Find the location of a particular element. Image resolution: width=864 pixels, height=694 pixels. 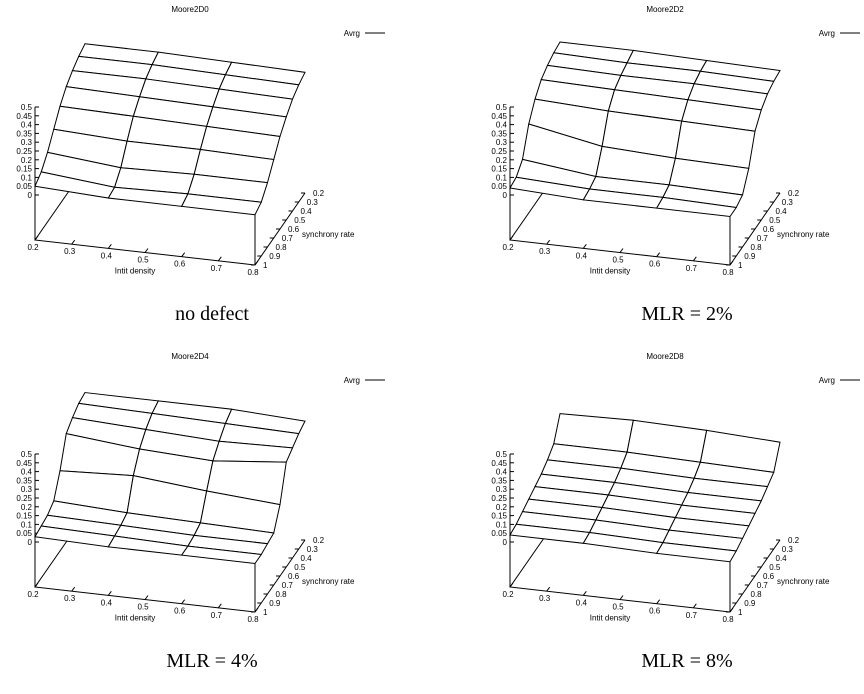

chart-title: Moore2D8 is located at coordinates (665, 356).